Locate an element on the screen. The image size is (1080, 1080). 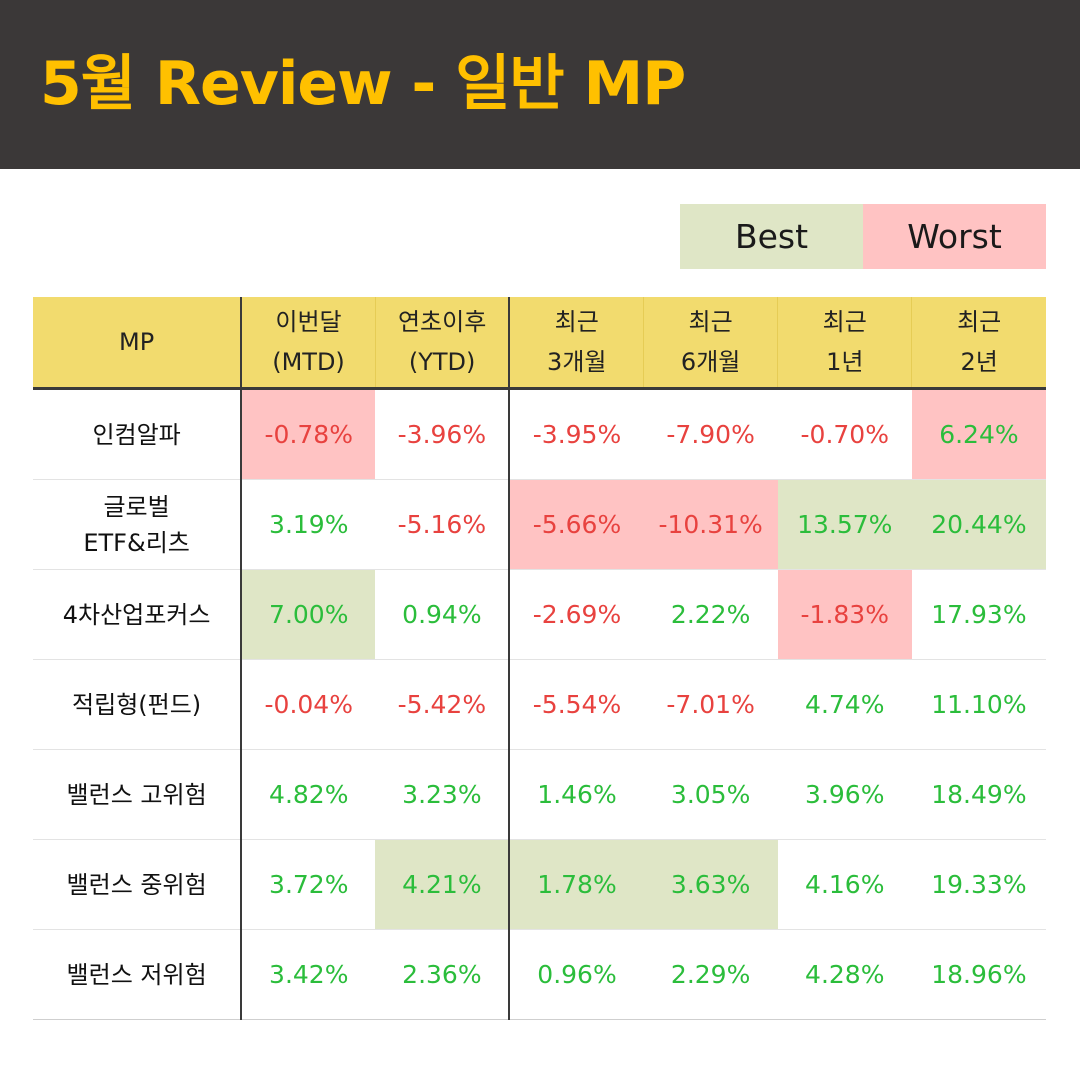
return-cell-6m: 2.22% is located at coordinates (710, 614).